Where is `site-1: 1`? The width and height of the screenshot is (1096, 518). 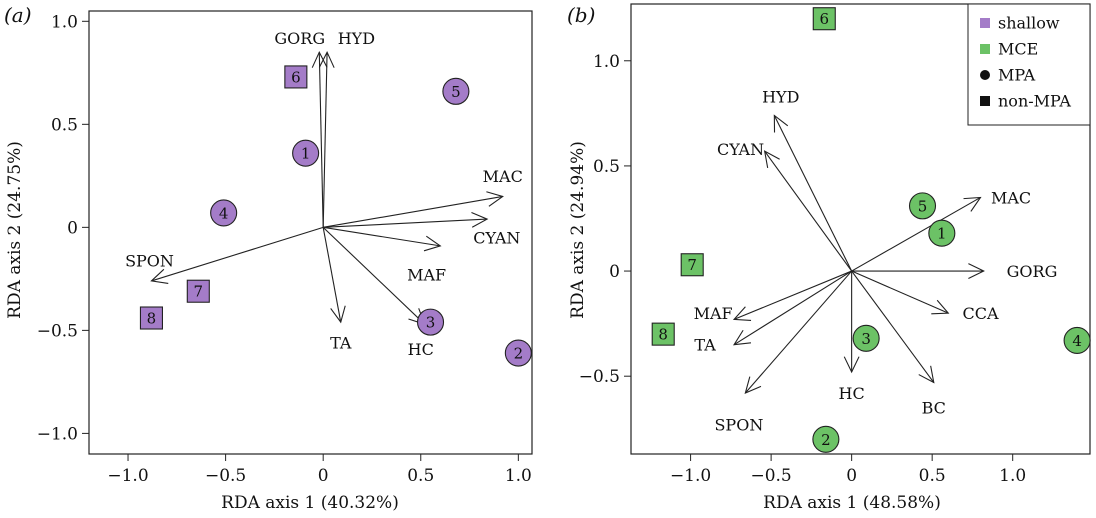
site-1: 1 is located at coordinates (306, 153).